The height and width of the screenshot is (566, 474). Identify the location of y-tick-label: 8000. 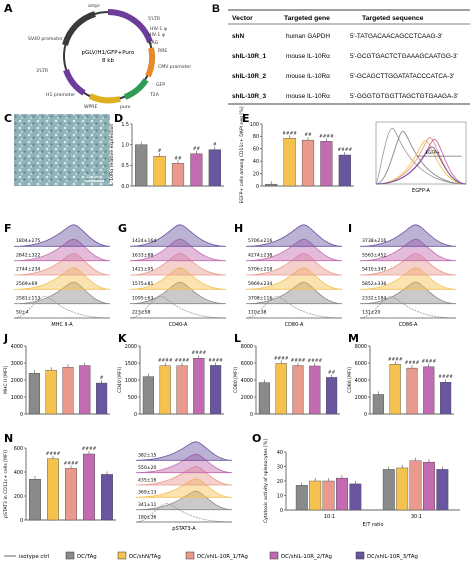
(247, 347).